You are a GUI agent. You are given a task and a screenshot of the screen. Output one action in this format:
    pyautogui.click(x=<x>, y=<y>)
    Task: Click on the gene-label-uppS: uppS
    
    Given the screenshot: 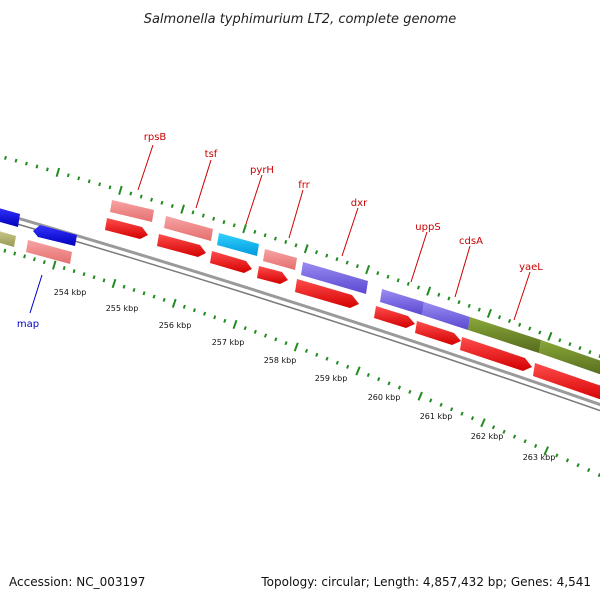 What is the action you would take?
    pyautogui.click(x=427, y=227)
    